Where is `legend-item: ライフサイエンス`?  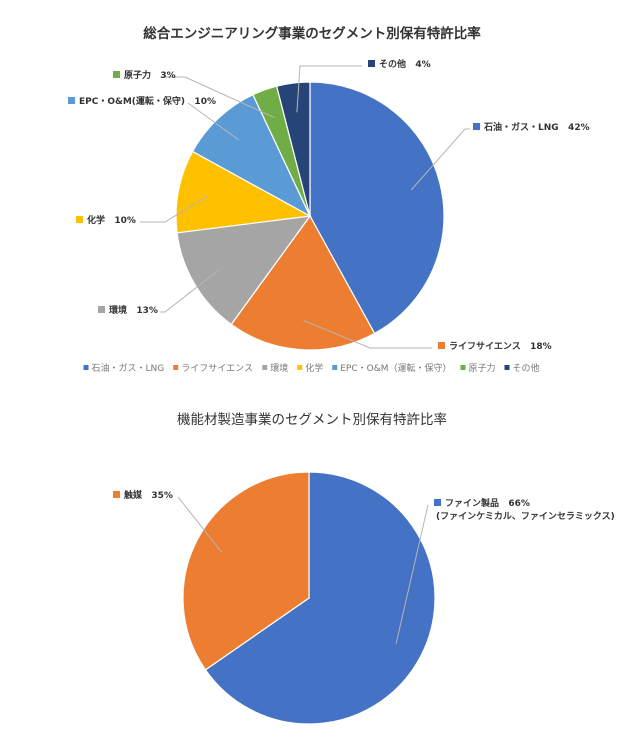
legend-item: ライフサイエンス is located at coordinates (213, 368).